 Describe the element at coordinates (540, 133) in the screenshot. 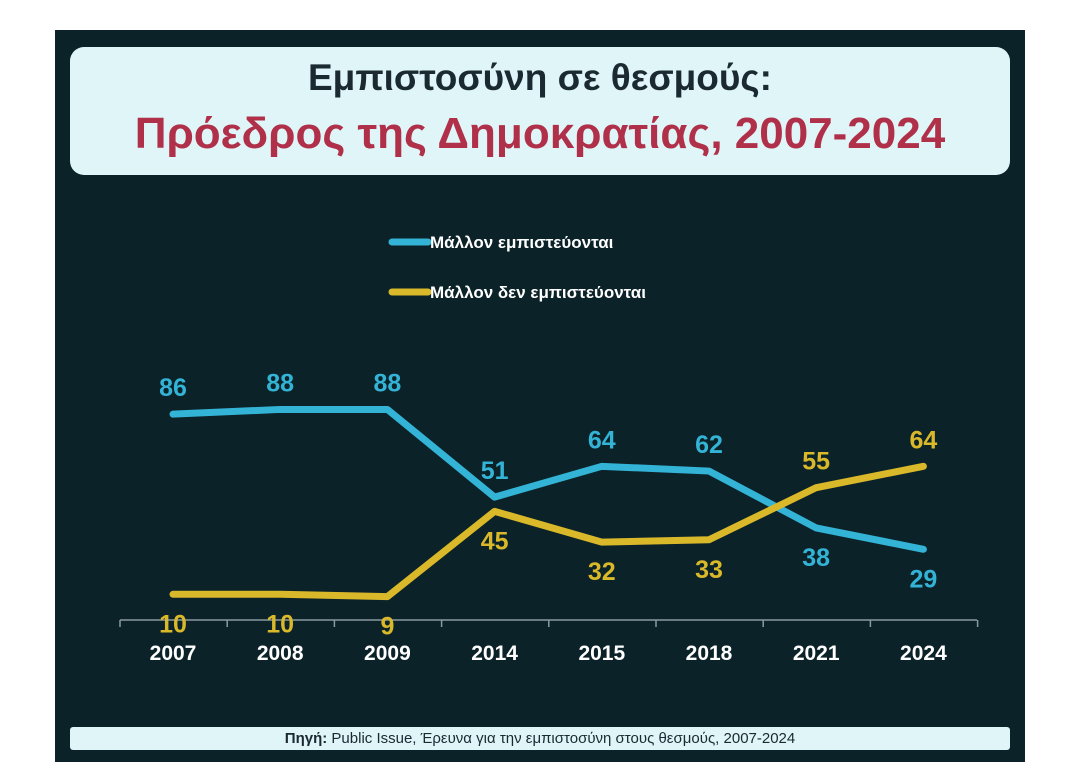

I see `chart-subtitle: Πρόεδρος της Δημοκρατίας, 2007-2024` at that location.